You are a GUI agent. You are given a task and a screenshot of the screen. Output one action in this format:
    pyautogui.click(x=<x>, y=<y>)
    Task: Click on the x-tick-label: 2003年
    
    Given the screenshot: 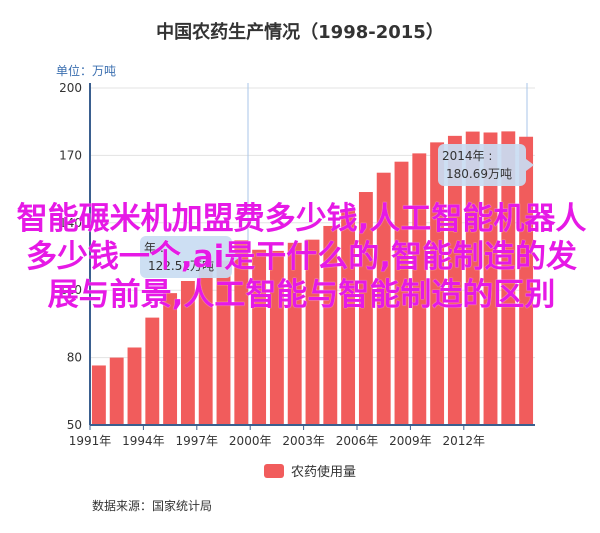 What is the action you would take?
    pyautogui.click(x=303, y=441)
    